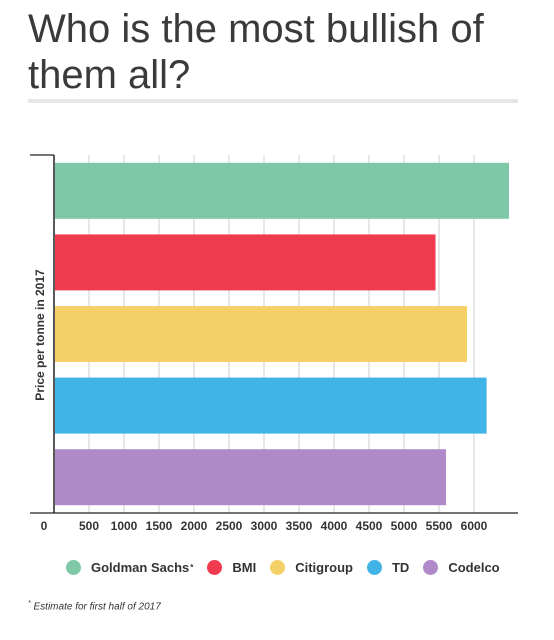 The width and height of the screenshot is (554, 640). Describe the element at coordinates (282, 190) in the screenshot. I see `bar-goldman-sachs` at that location.